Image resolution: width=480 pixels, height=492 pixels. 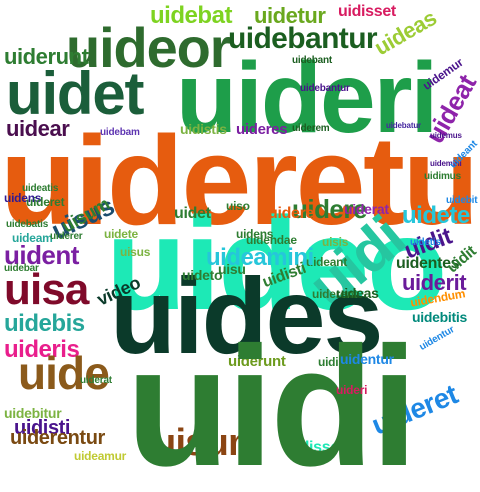 I want to click on cloud-word: uideris, so click(x=42, y=349).